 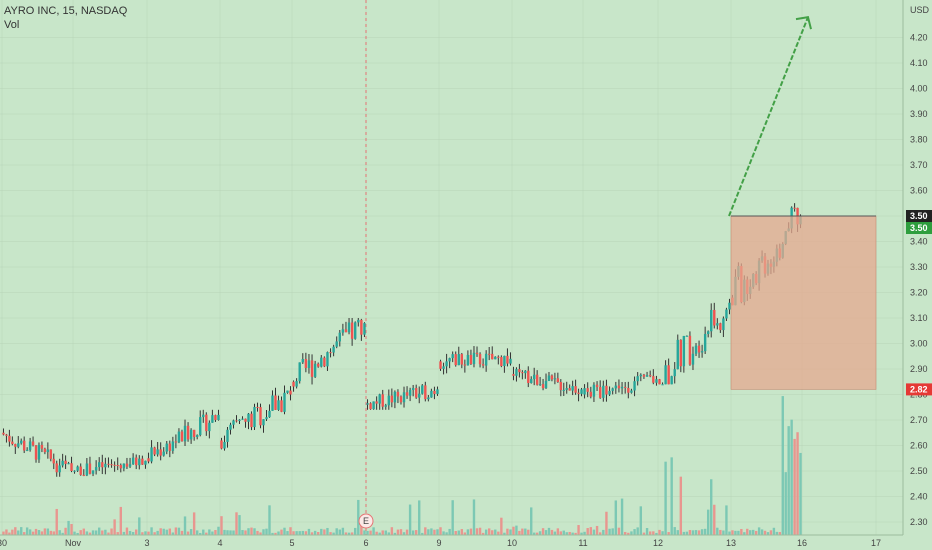 What do you see at coordinates (366, 521) in the screenshot?
I see `earnings-marker: E` at bounding box center [366, 521].